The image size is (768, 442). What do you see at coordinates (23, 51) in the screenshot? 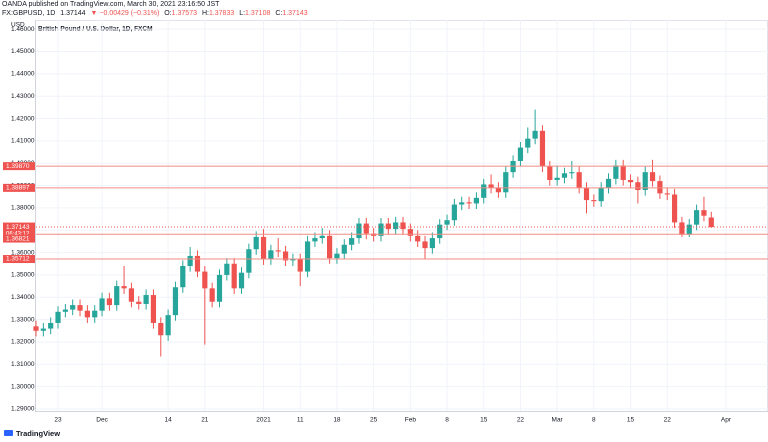
I see `y-tick-label: 1.45000` at bounding box center [23, 51].